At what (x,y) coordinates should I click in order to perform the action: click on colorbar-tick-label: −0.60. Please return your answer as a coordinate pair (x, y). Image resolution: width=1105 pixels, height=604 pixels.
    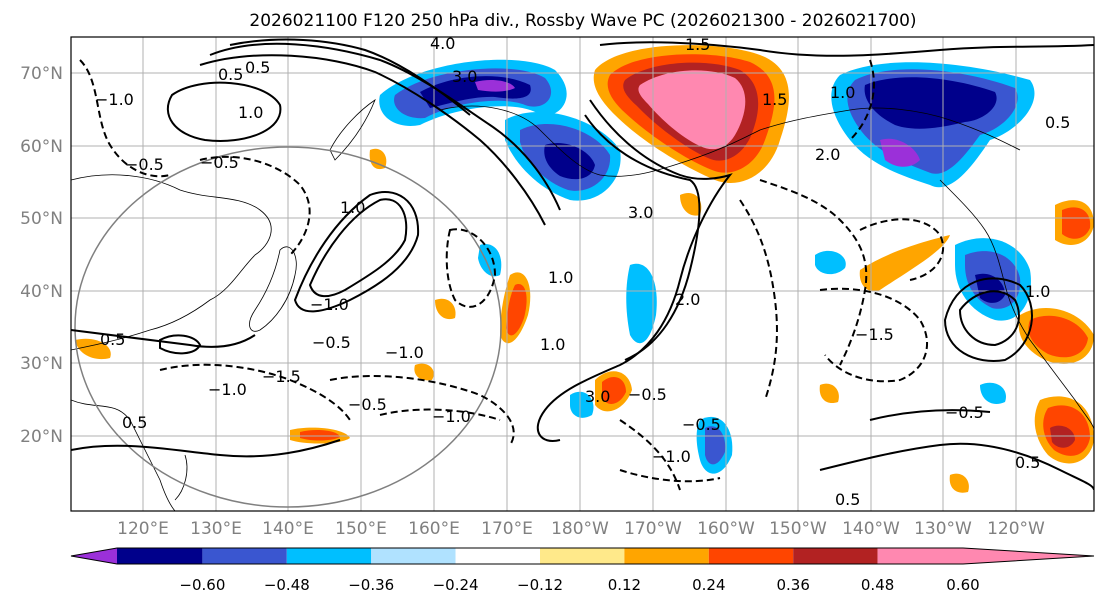
    Looking at the image, I should click on (202, 585).